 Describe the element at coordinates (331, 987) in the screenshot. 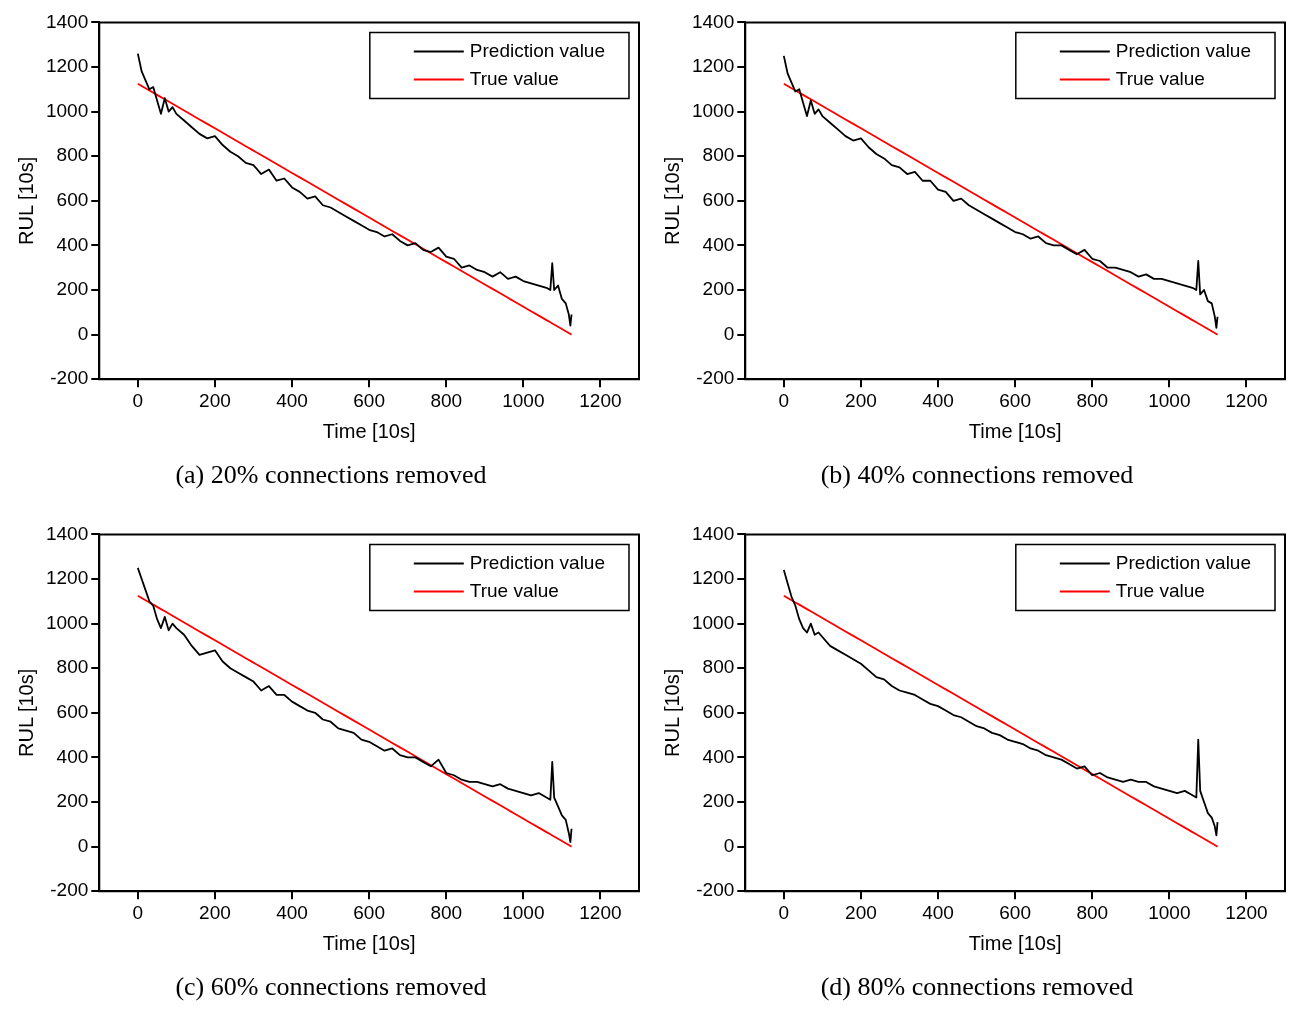

I see `text: (c) 60% connections removed` at that location.